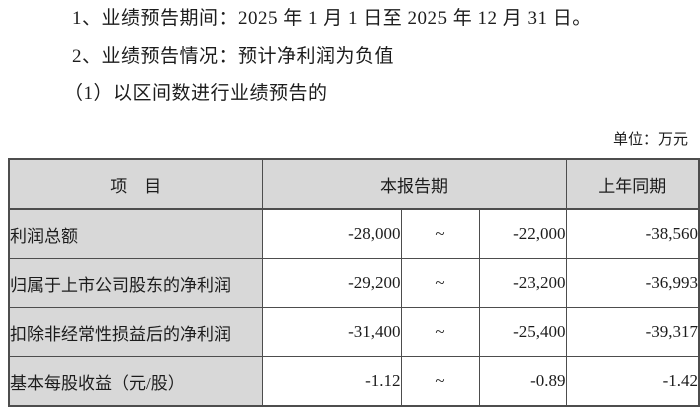 Image resolution: width=700 pixels, height=411 pixels. I want to click on prior-year-value: -36,993, so click(632, 283).